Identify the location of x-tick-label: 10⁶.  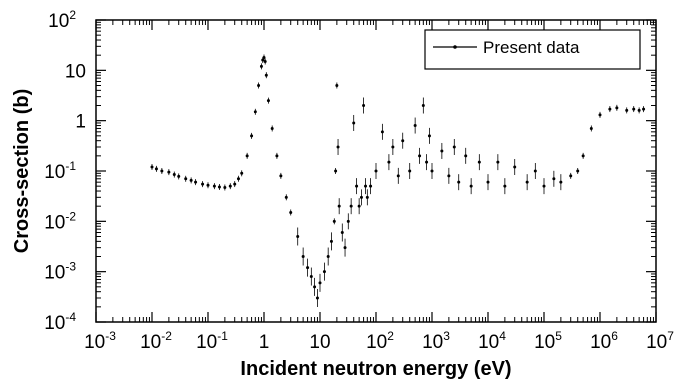
(604, 341).